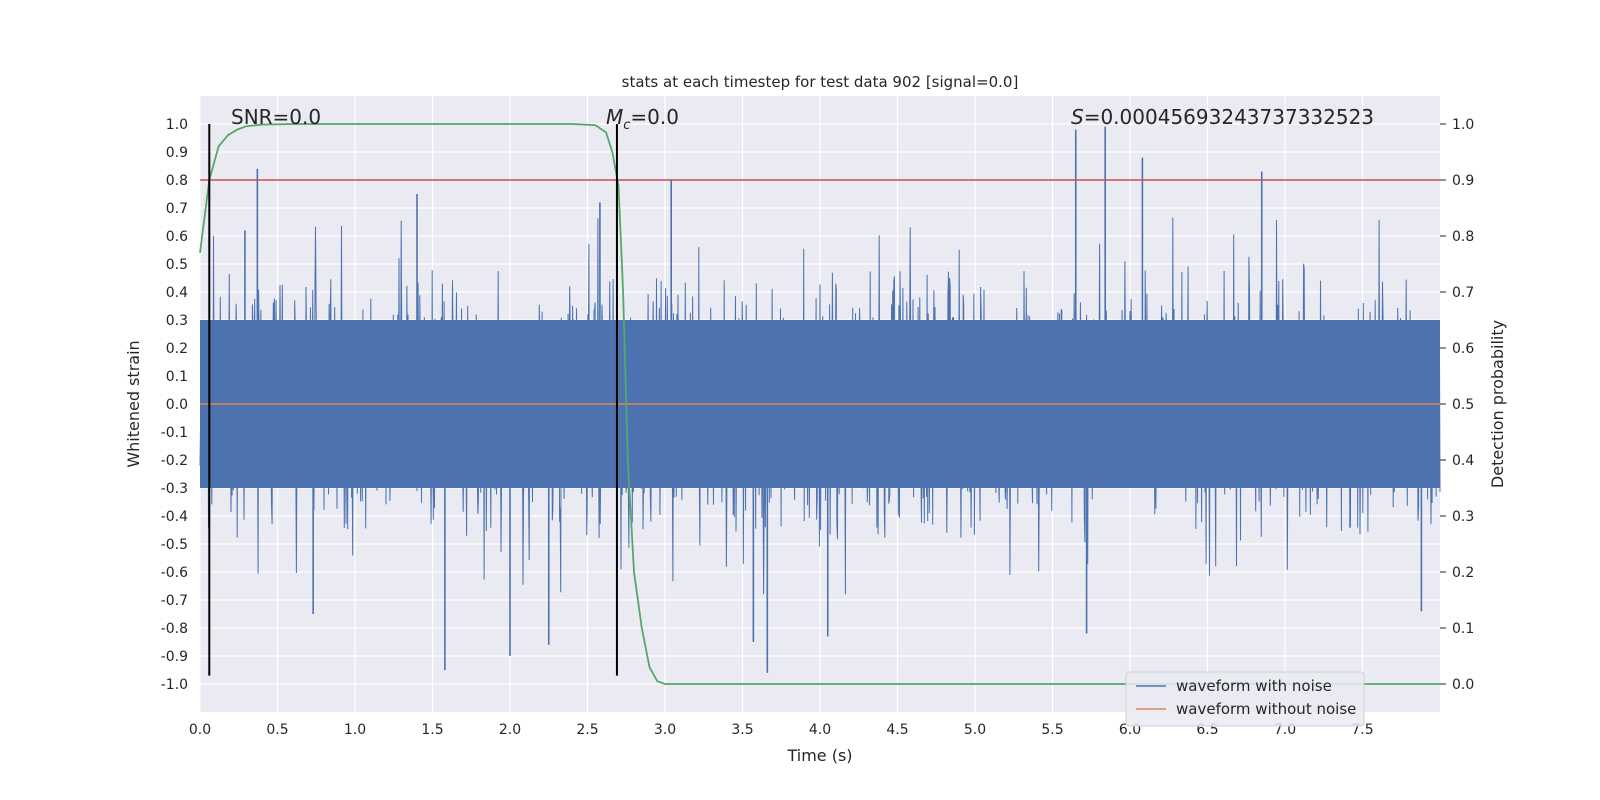  I want to click on y-tick-label: 0.4, so click(177, 293).